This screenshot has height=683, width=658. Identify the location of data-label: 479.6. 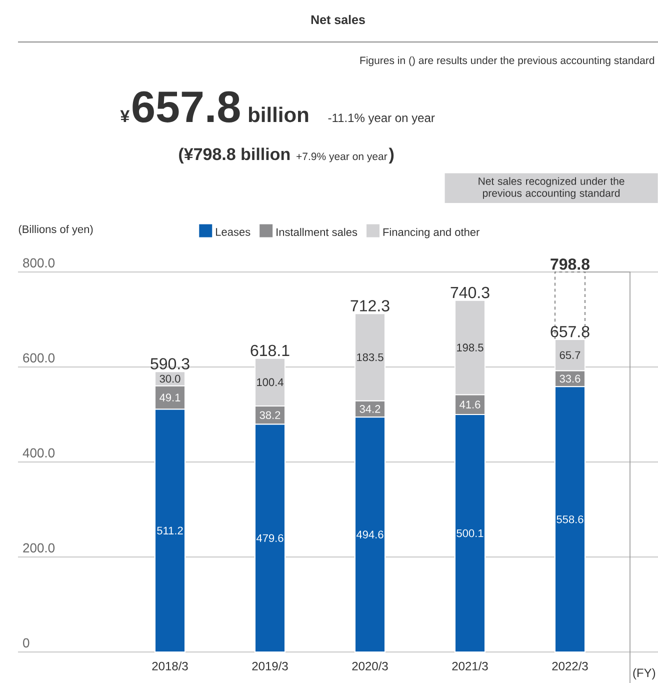
(270, 538).